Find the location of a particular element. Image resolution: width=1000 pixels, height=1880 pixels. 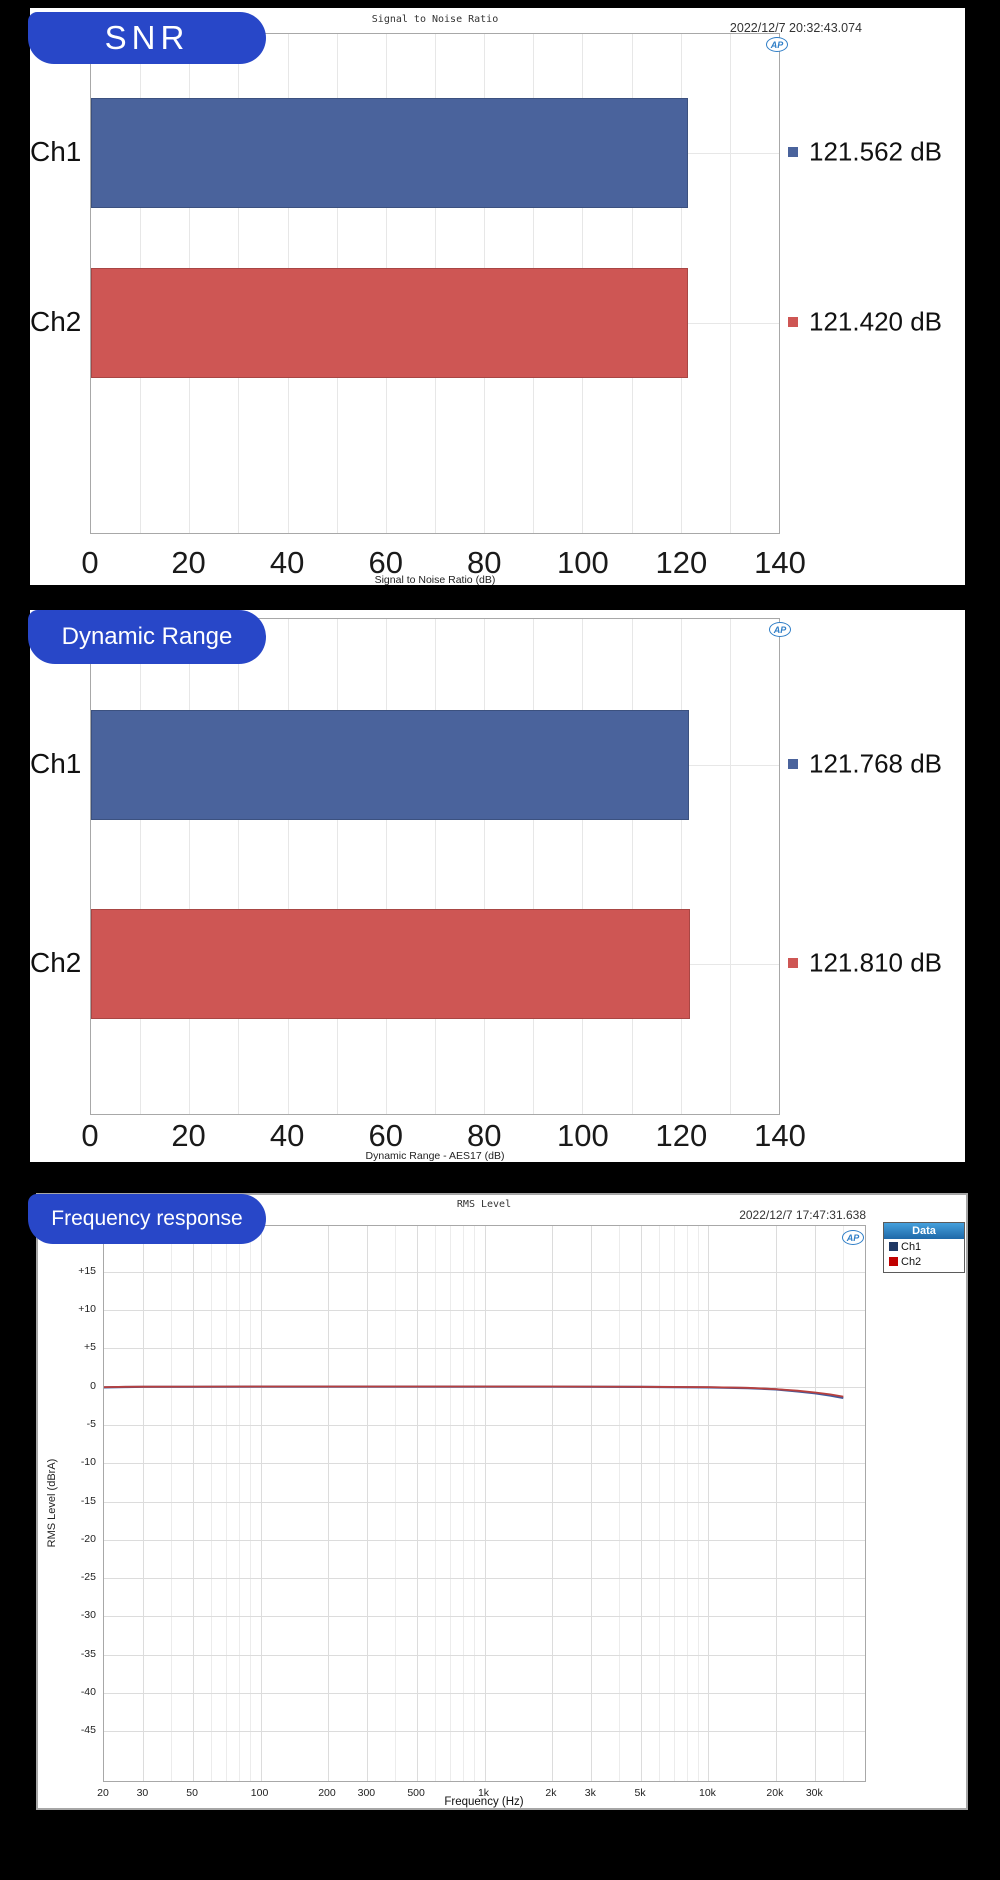

x-tick-label: 0 is located at coordinates (90, 562).